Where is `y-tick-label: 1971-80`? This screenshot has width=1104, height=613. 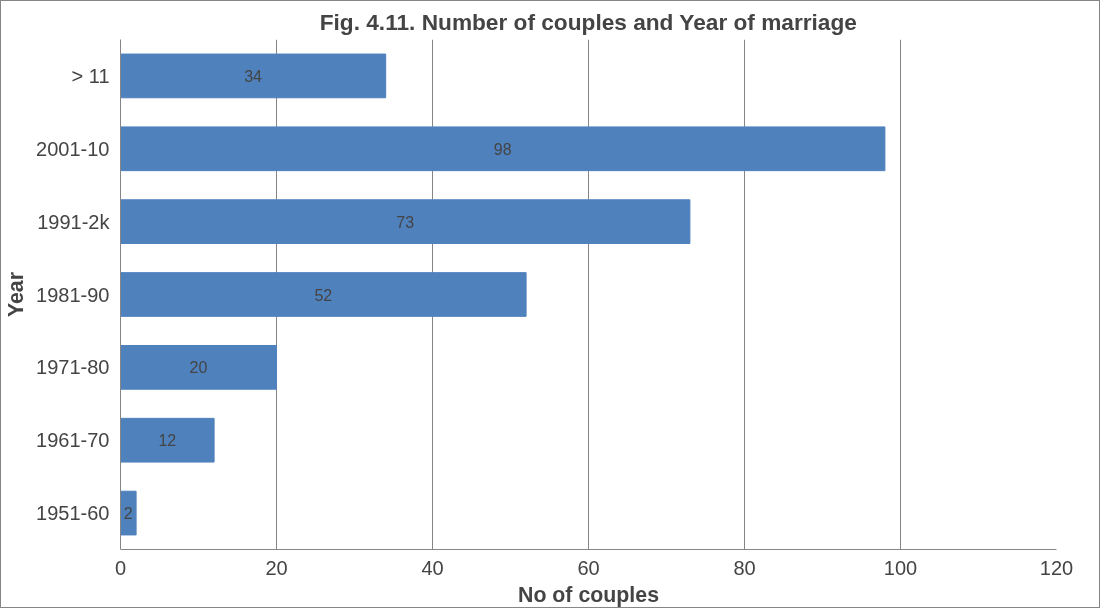
y-tick-label: 1971-80 is located at coordinates (73, 367).